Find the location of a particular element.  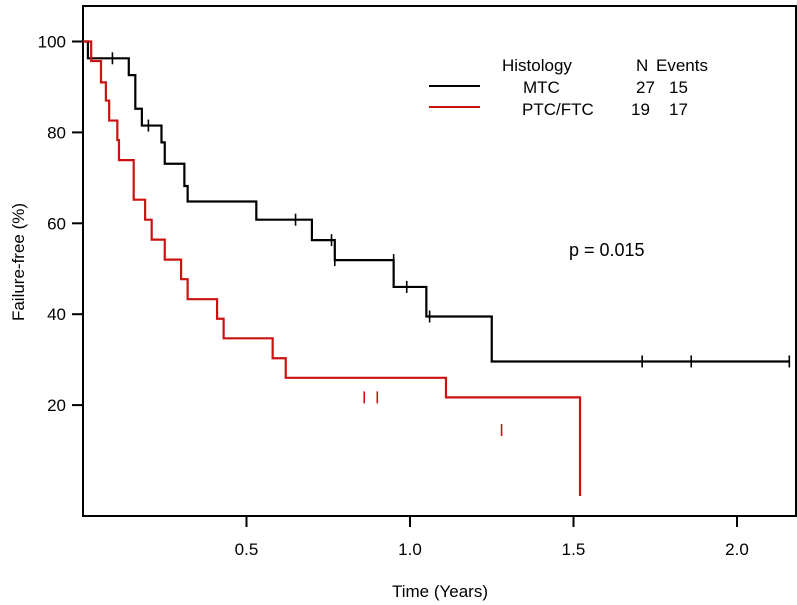

legend-header-histology: Histology is located at coordinates (537, 65).